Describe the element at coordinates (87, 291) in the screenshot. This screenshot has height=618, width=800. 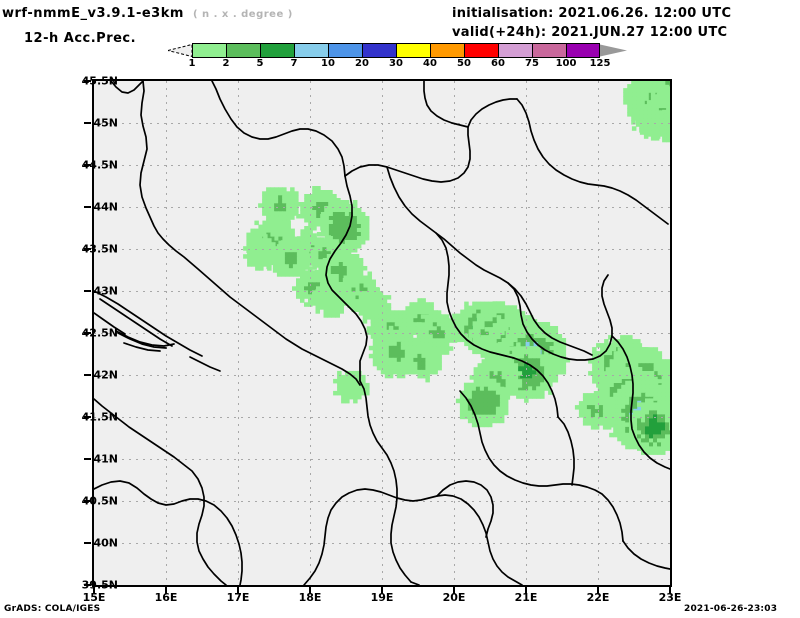
I see `y-axis-tick-43N` at that location.